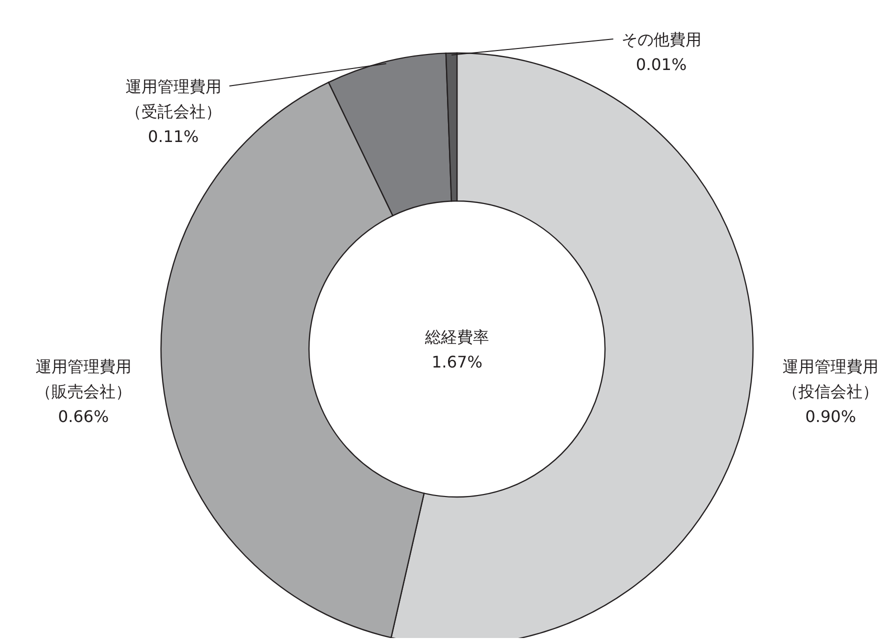 The height and width of the screenshot is (640, 893). I want to click on data-label: 0.11%, so click(173, 136).